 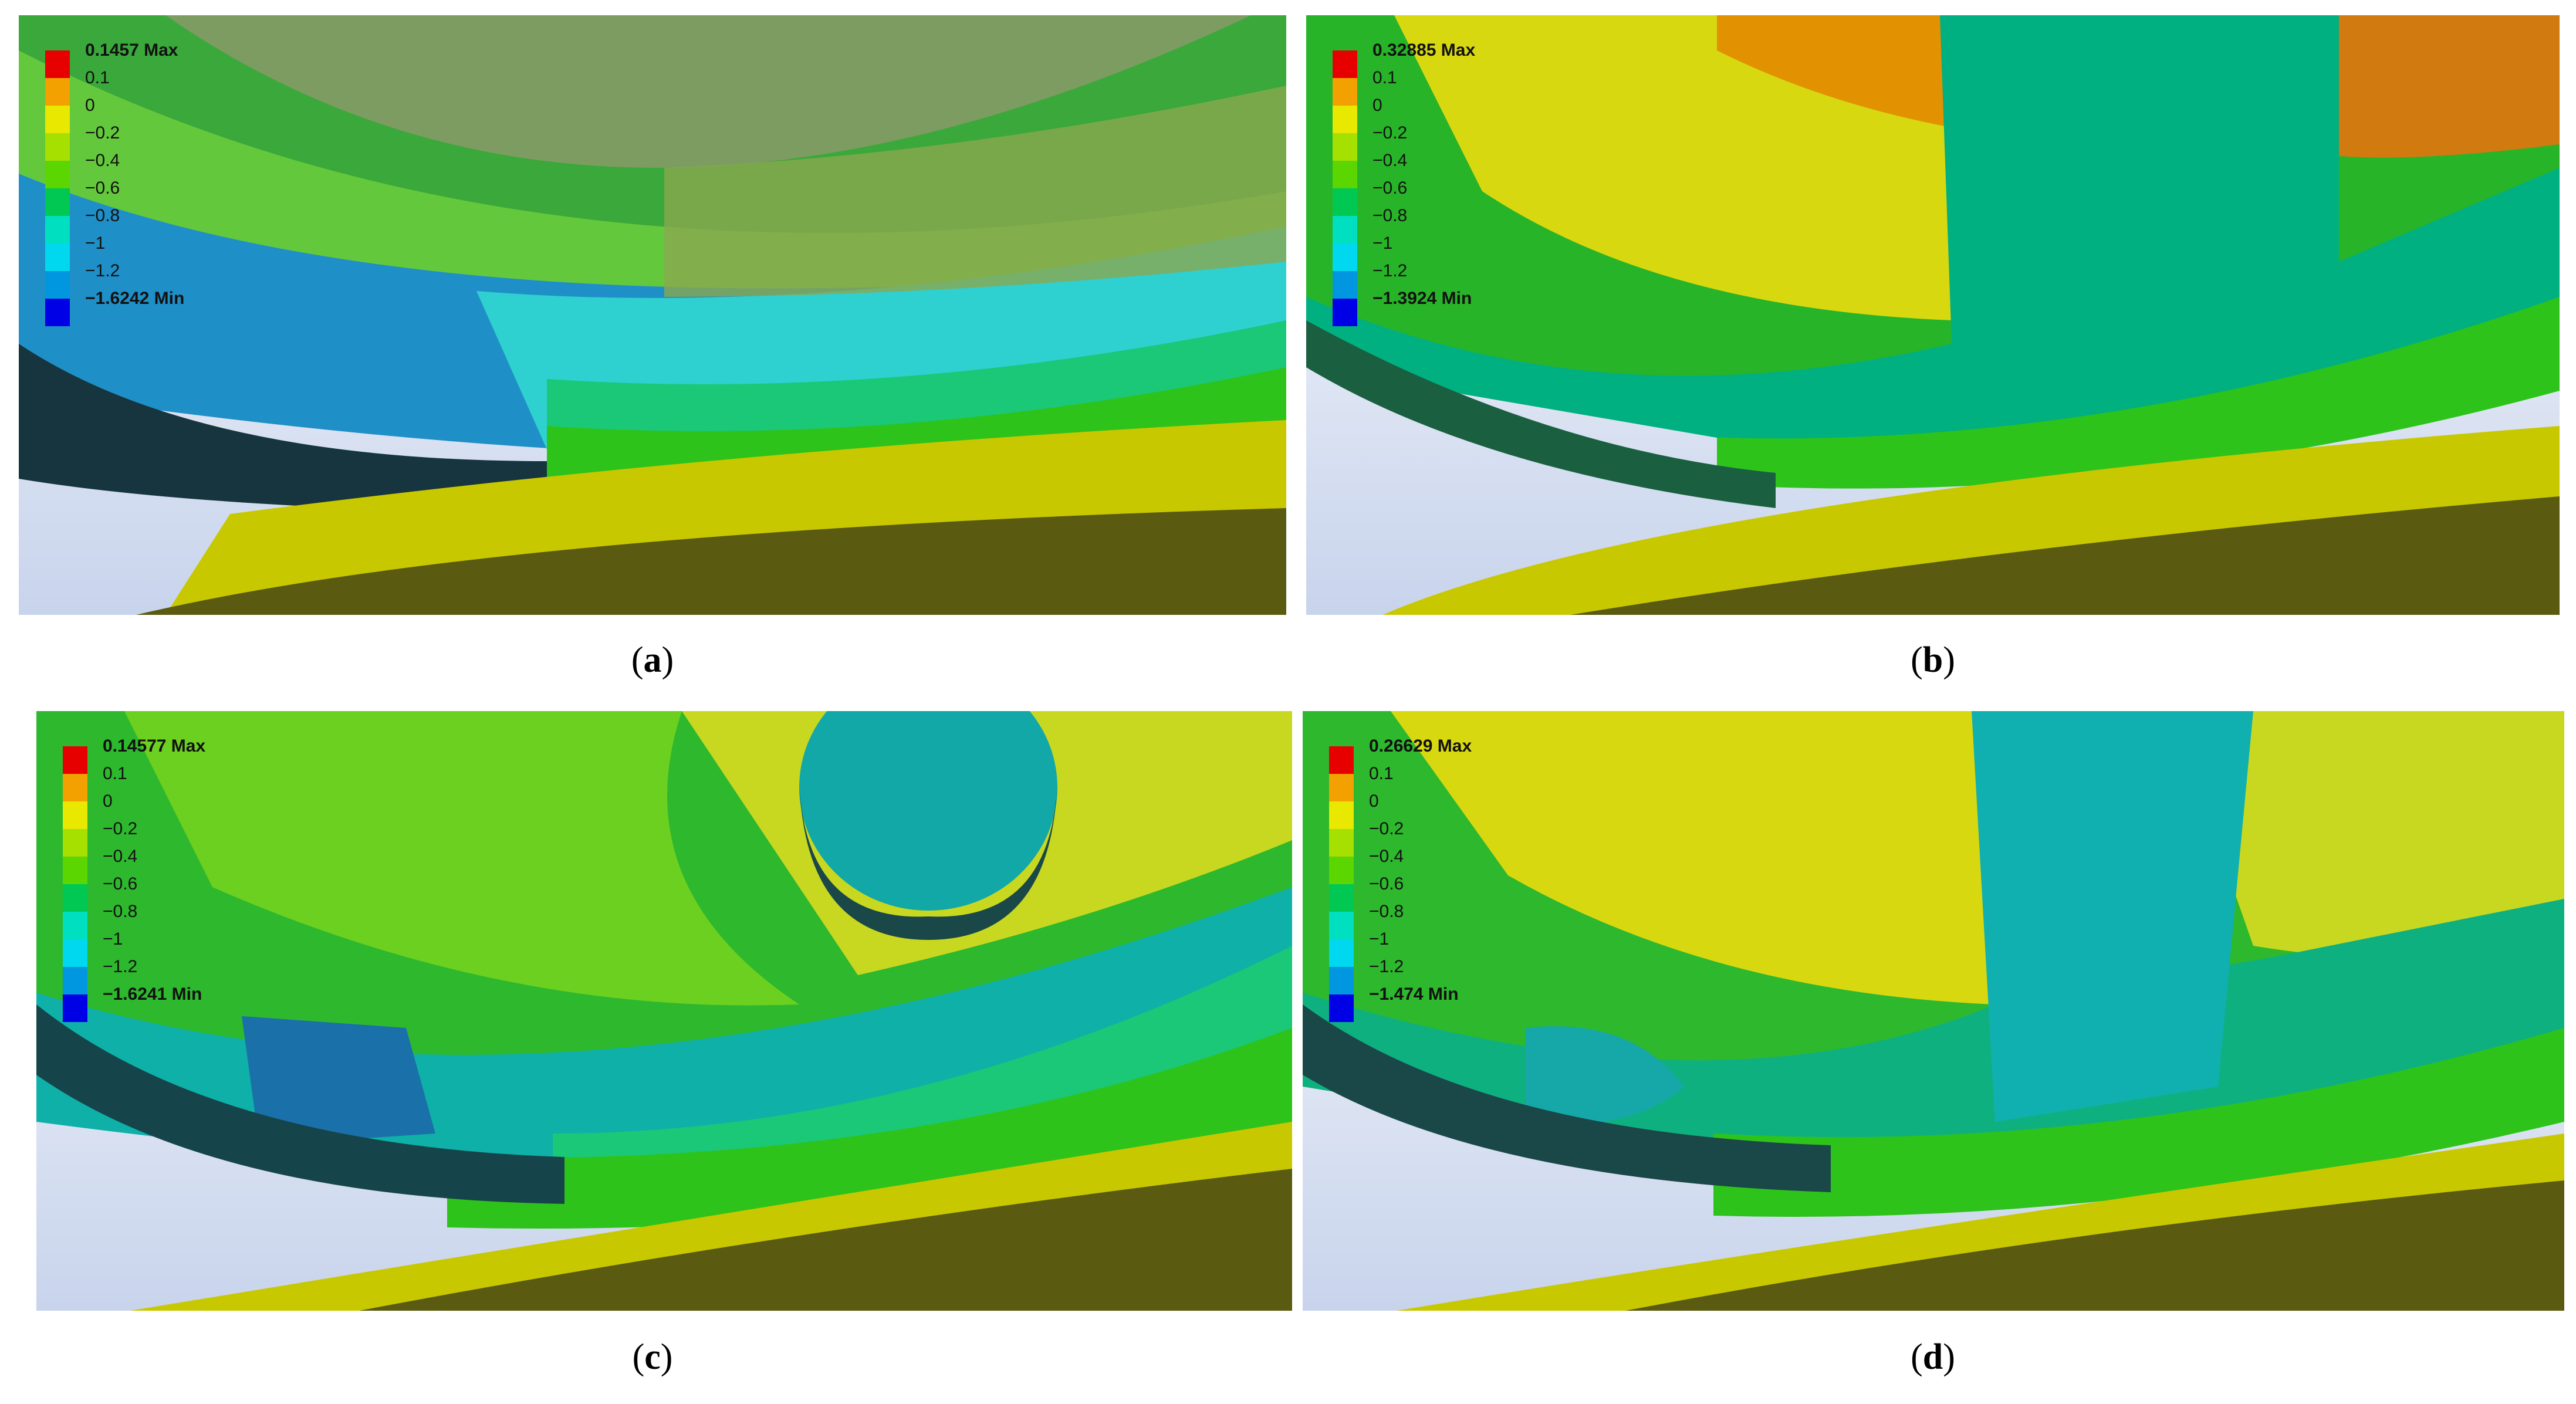 I want to click on legend-min-label: −1.6242 Min, so click(x=135, y=298).